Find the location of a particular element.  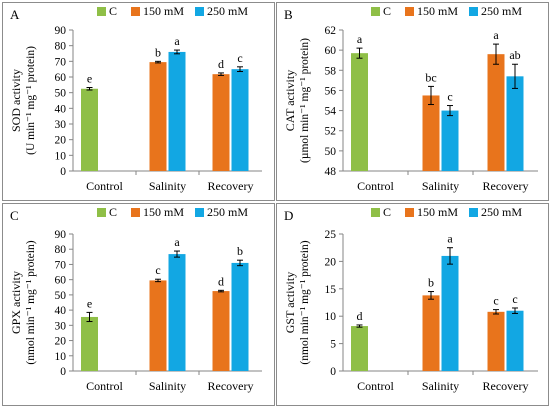

y-axis-label-unit: (U min⁻¹ mg⁻¹ protein) is located at coordinates (31, 100).